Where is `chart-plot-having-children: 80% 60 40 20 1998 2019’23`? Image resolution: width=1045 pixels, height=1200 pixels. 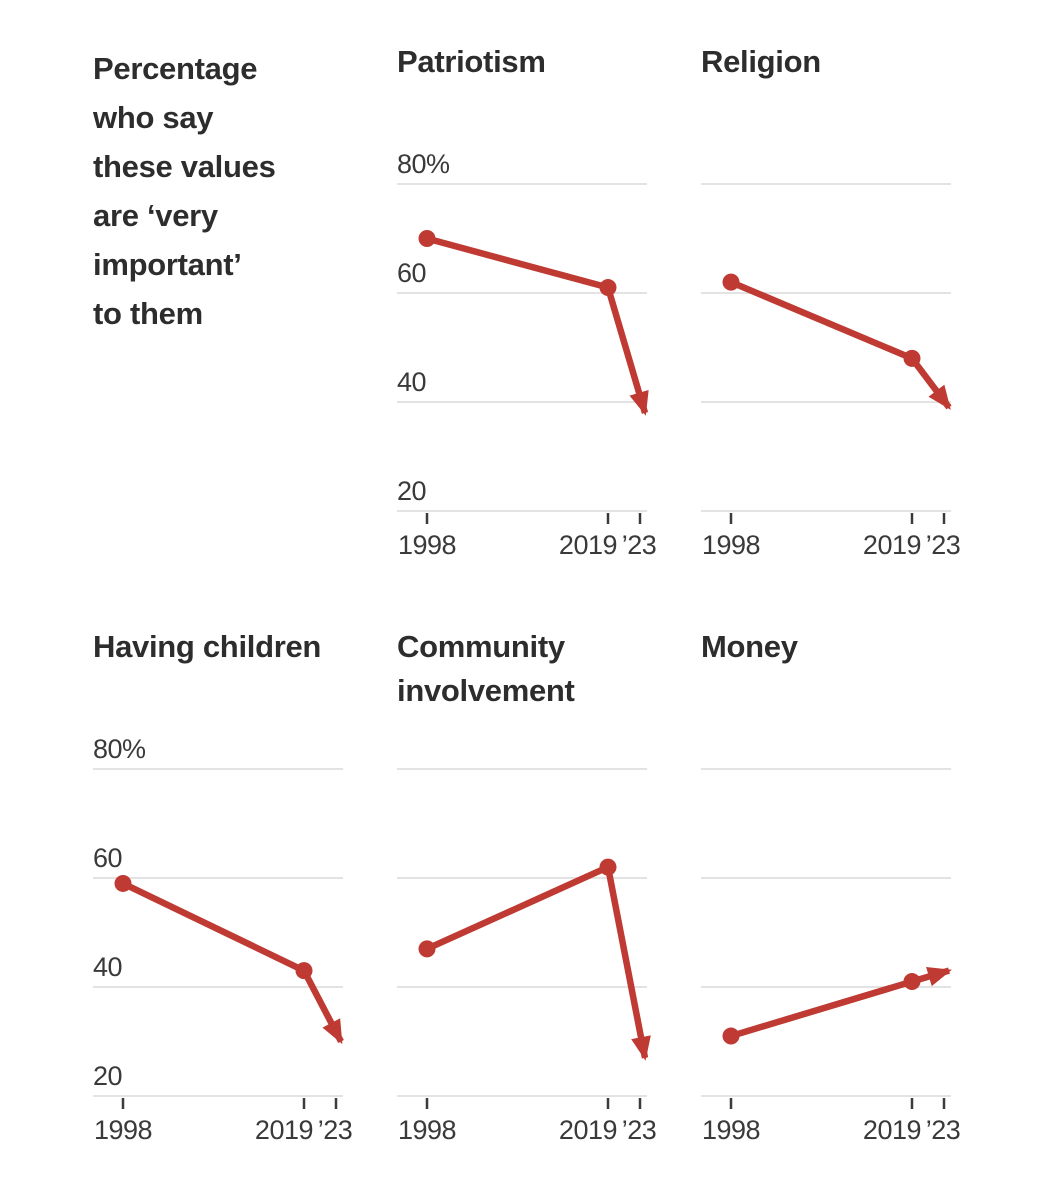
chart-plot-having-children: 80% 60 40 20 1998 2019’23 is located at coordinates (223, 939).